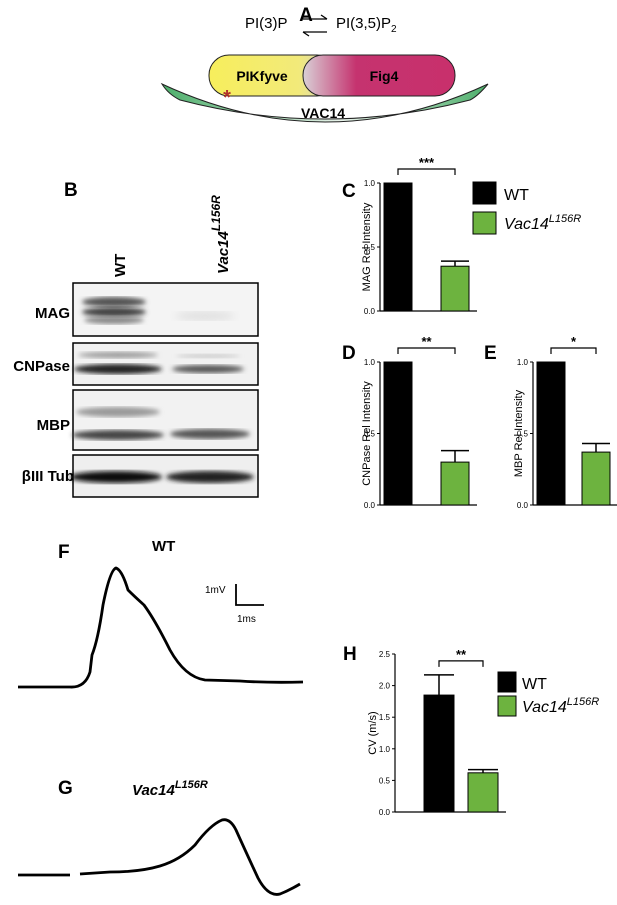 This screenshot has height=905, width=617. Describe the element at coordinates (164, 476) in the screenshot. I see `blot-tub` at that location.